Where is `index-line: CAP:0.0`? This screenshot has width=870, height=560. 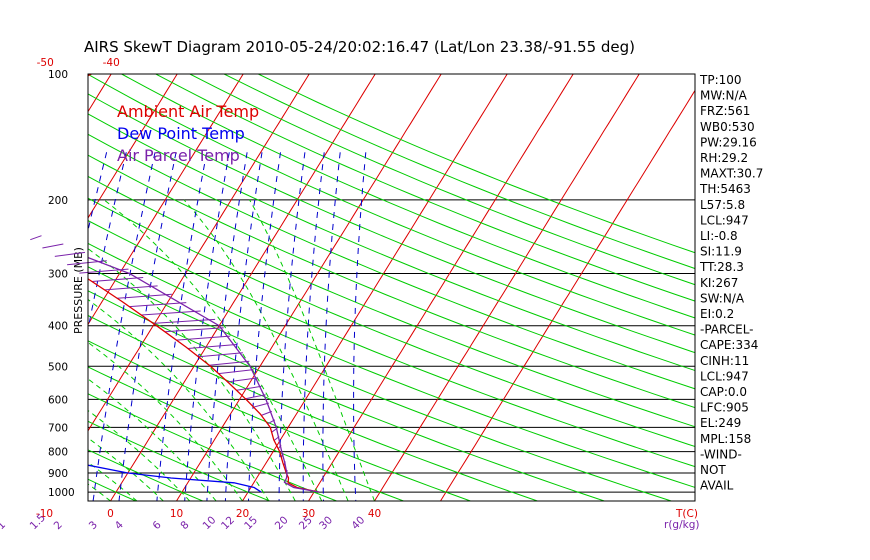 index-line: CAP:0.0 is located at coordinates (723, 392).